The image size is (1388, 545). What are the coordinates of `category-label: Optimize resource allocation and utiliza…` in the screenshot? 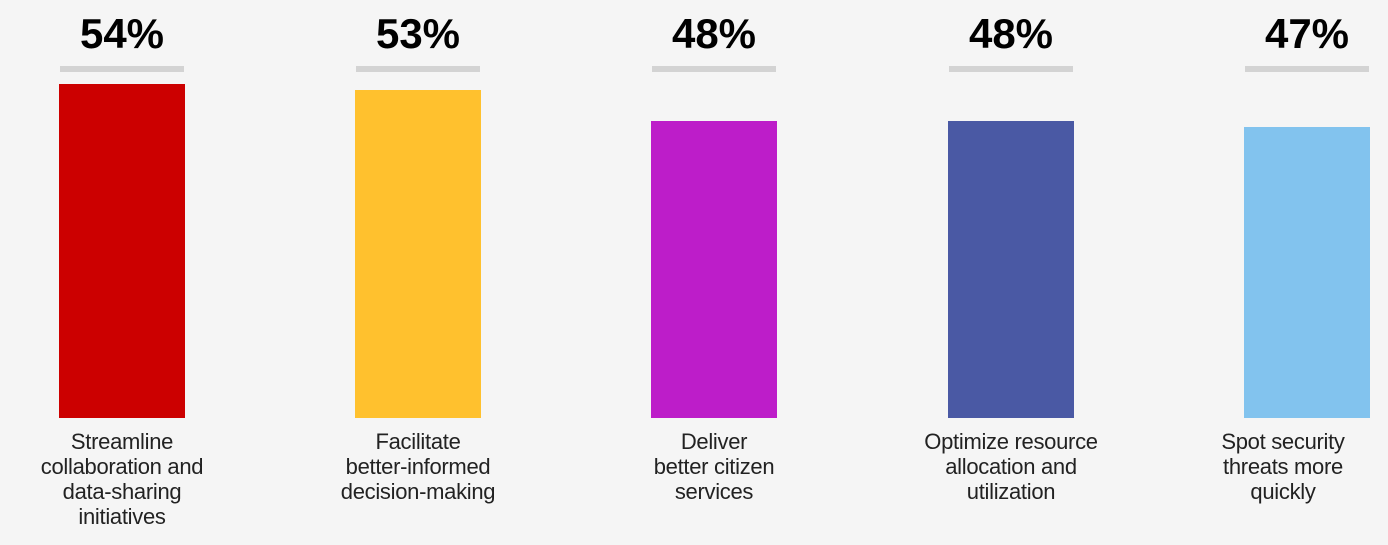 It's located at (1011, 466).